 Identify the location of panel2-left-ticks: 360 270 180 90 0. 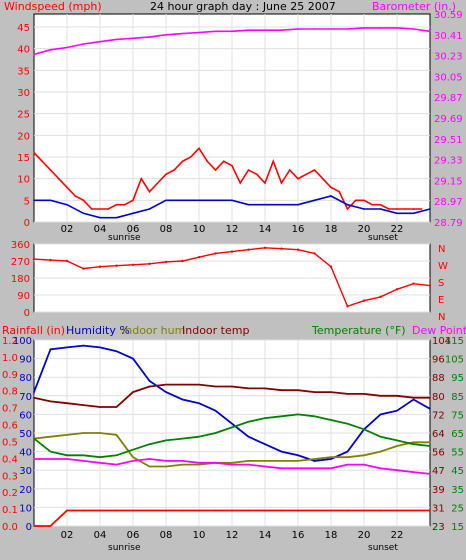
(20, 279).